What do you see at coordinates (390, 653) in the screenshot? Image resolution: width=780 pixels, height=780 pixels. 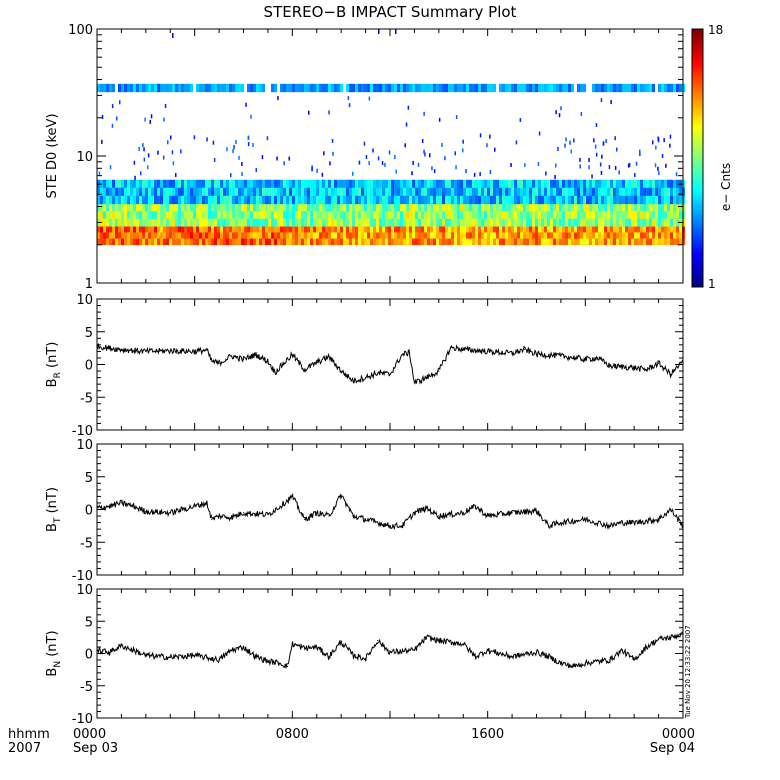 I see `panel-frame` at bounding box center [390, 653].